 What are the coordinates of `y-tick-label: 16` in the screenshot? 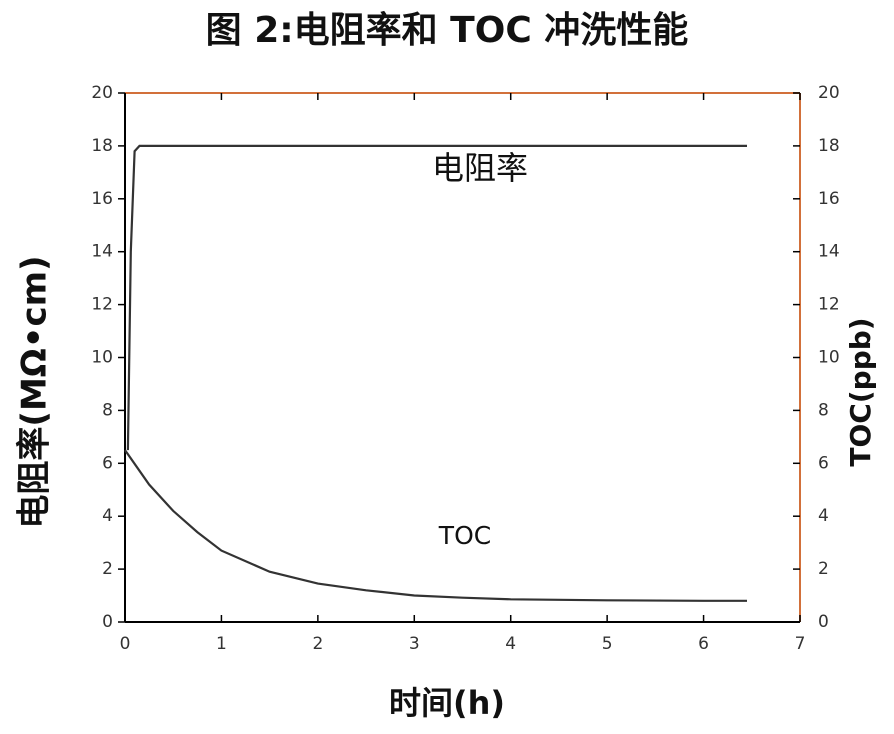 It's located at (102, 199).